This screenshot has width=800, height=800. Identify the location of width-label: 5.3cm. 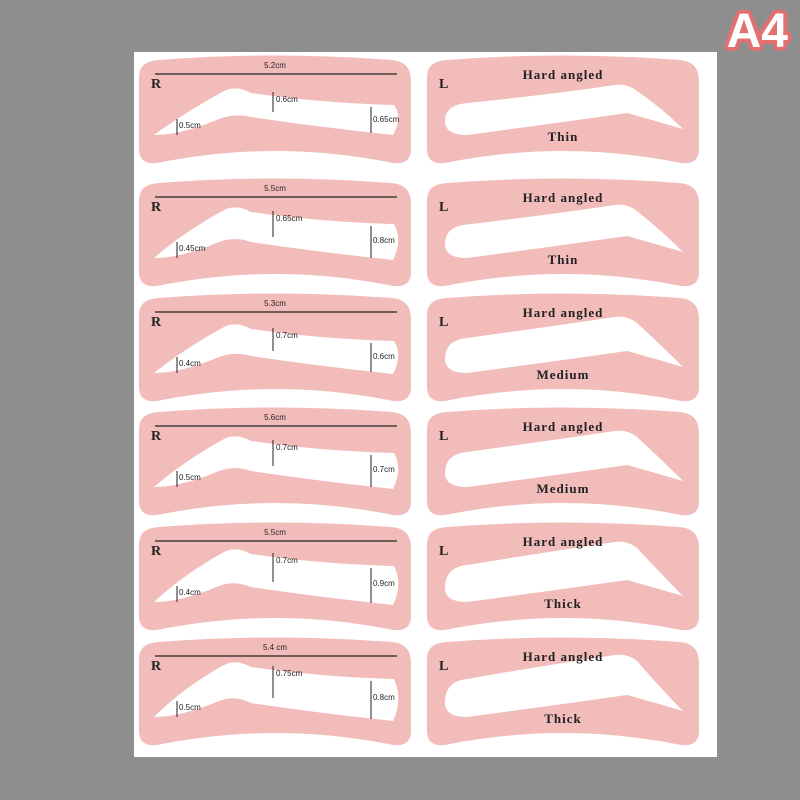
(275, 303).